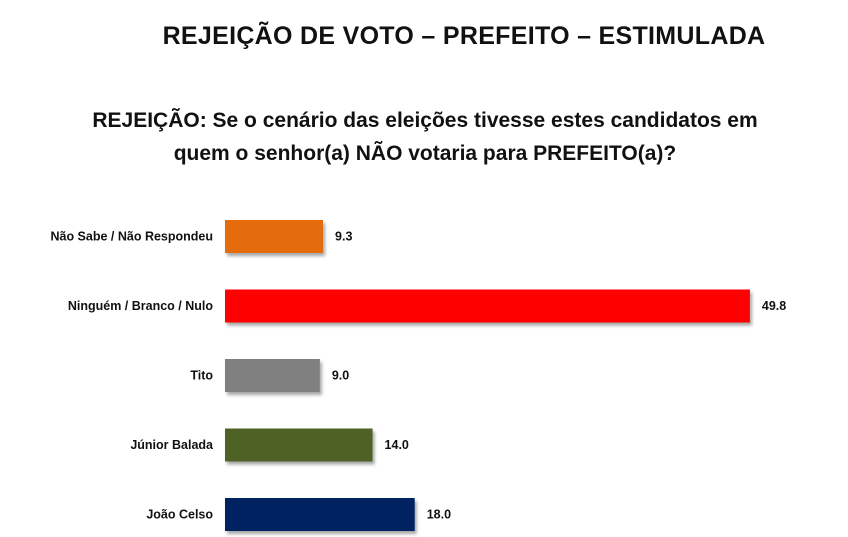  Describe the element at coordinates (131, 237) in the screenshot. I see `category-label-nao-sabe-nao-respondeu: Não Sabe / Não Respondeu` at that location.